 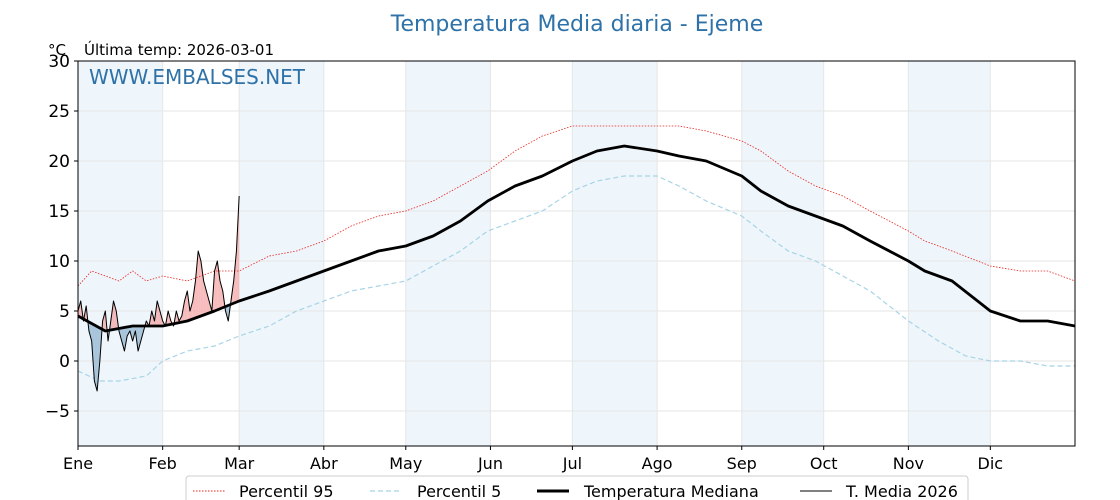 What do you see at coordinates (57, 50) in the screenshot?
I see `y-unit-label: °C` at bounding box center [57, 50].